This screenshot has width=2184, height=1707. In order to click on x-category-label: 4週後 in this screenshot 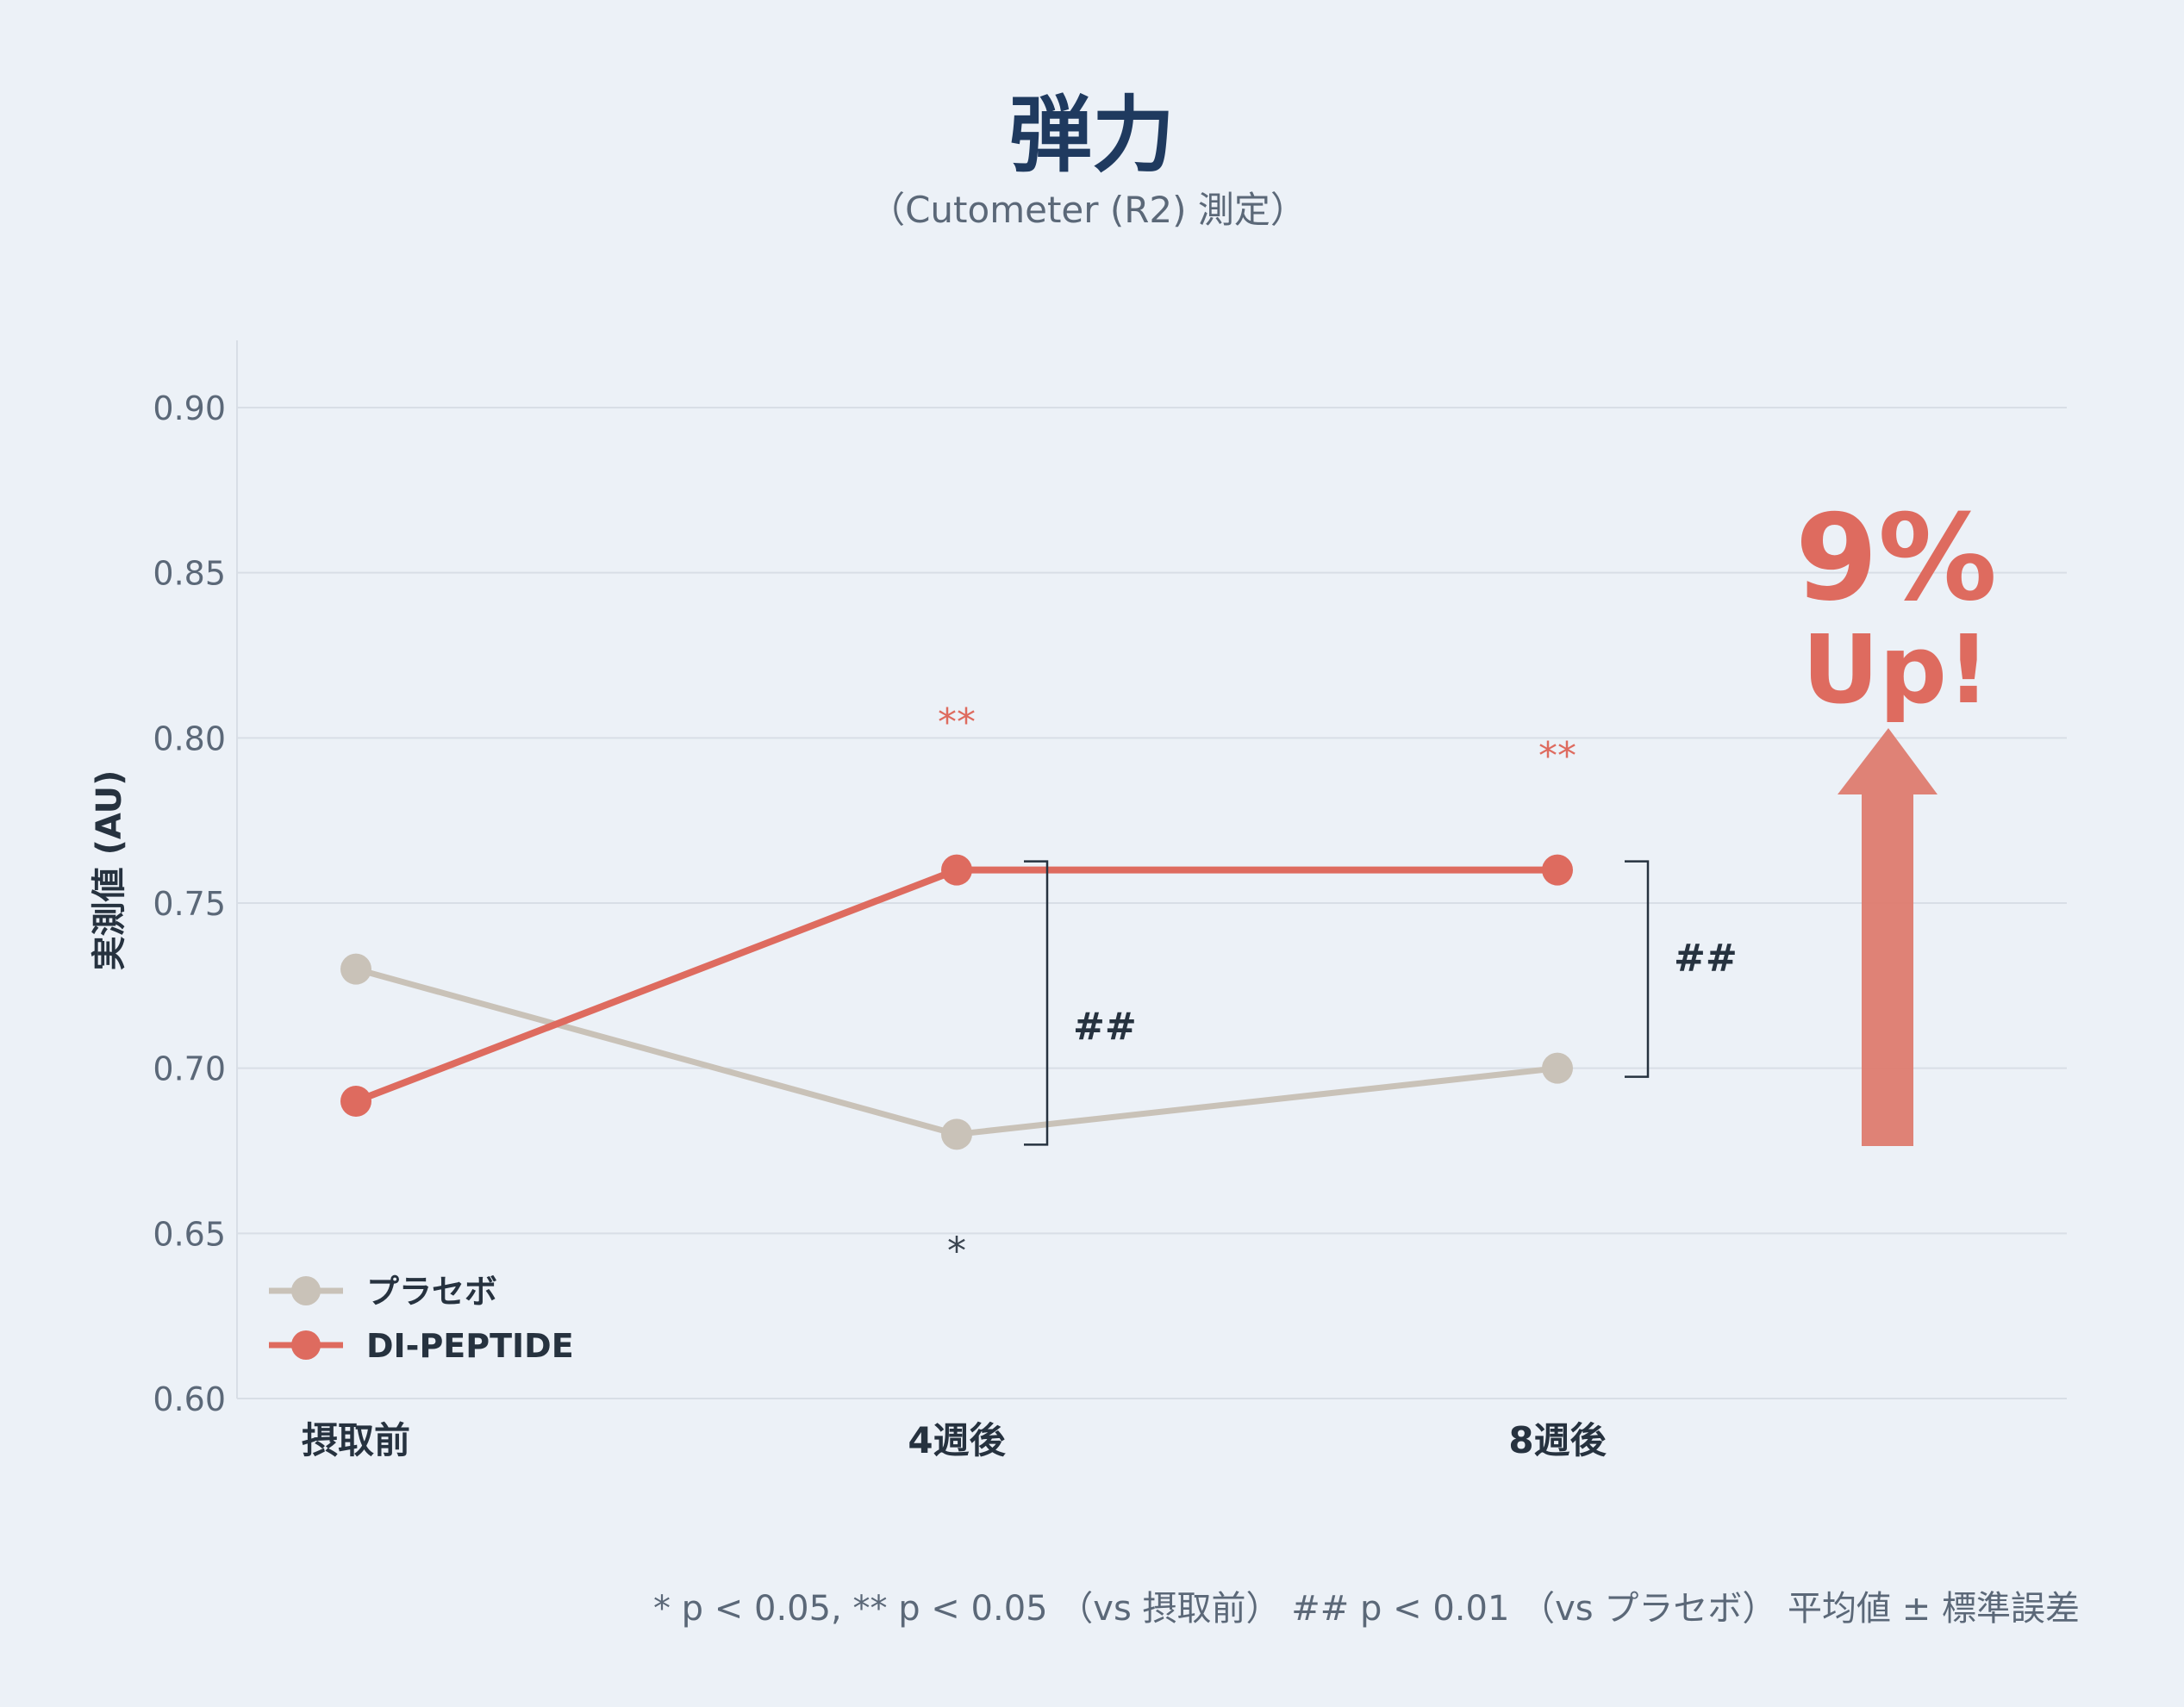, I will do `click(957, 1440)`.